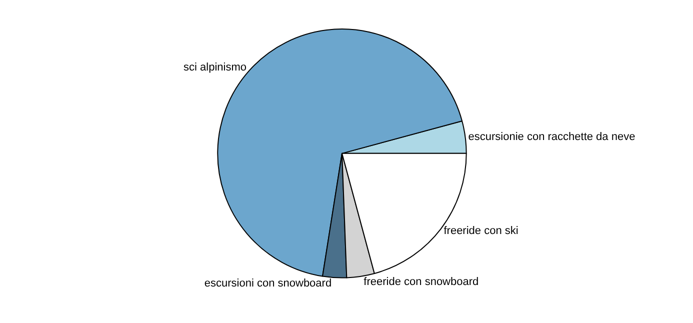 Image resolution: width=693 pixels, height=323 pixels. I want to click on slice-label: sci alpinismo, so click(215, 68).